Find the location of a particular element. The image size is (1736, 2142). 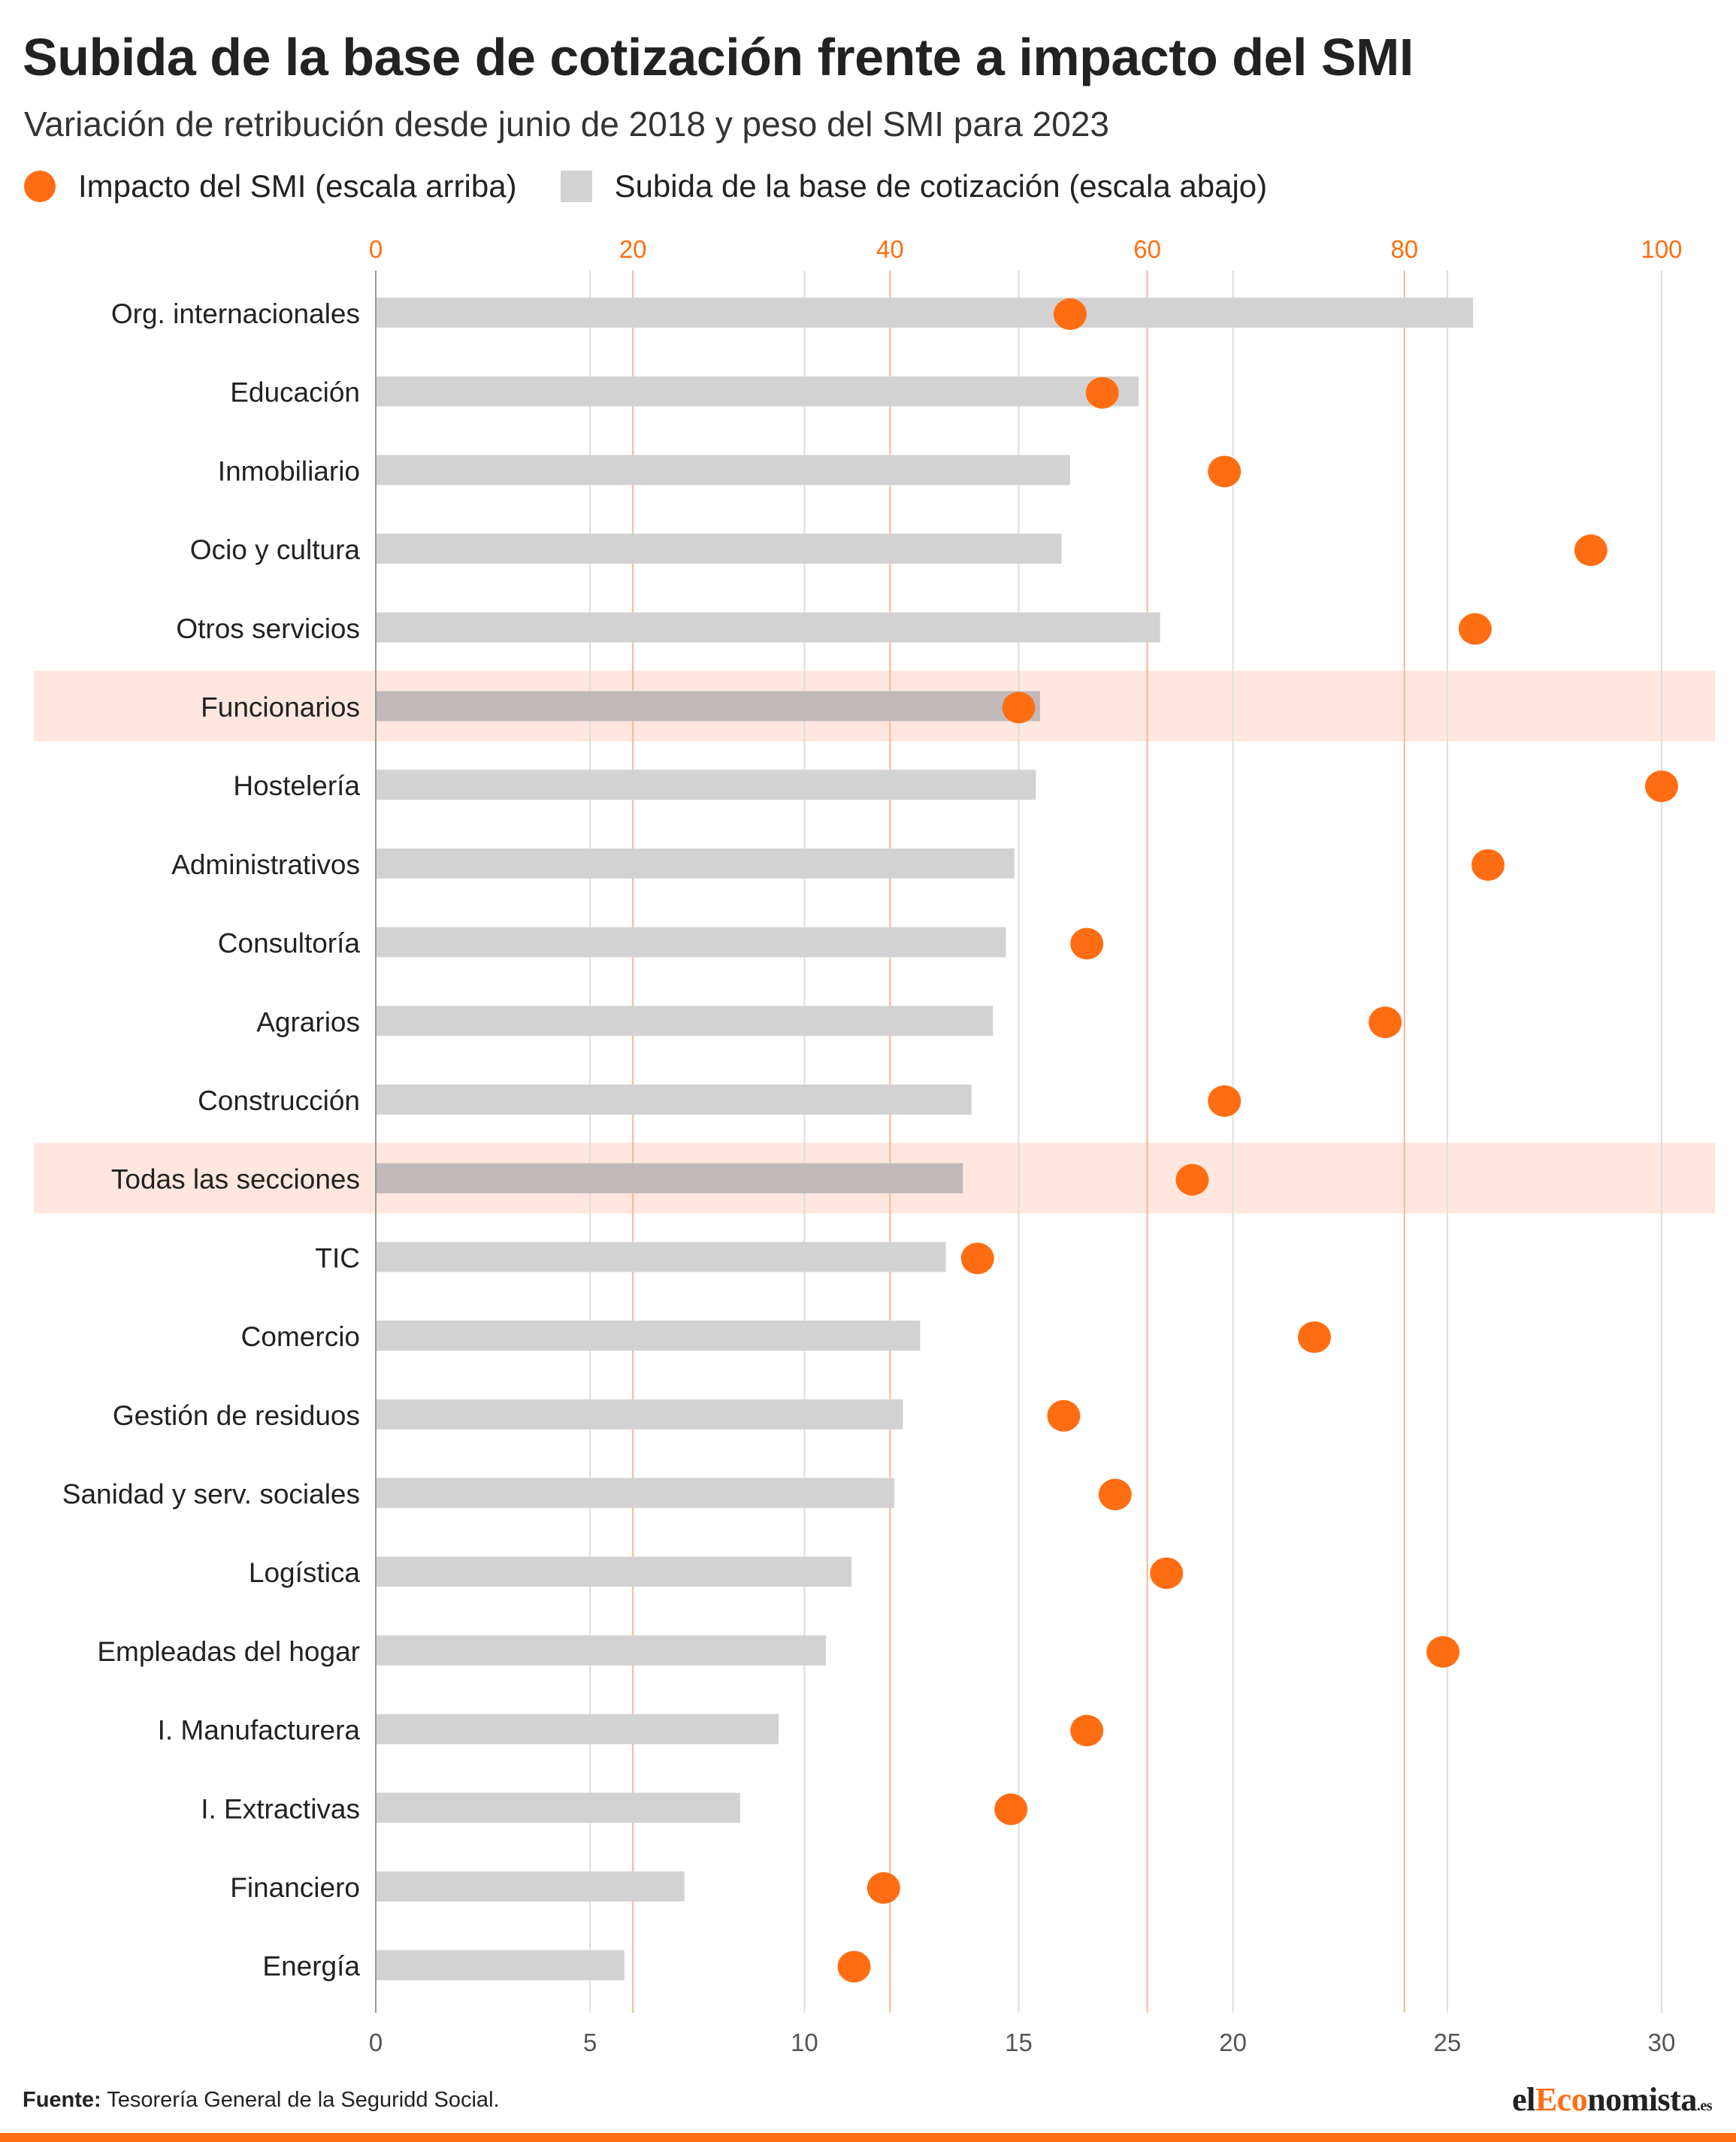

brand-post: nomista is located at coordinates (1642, 2099).